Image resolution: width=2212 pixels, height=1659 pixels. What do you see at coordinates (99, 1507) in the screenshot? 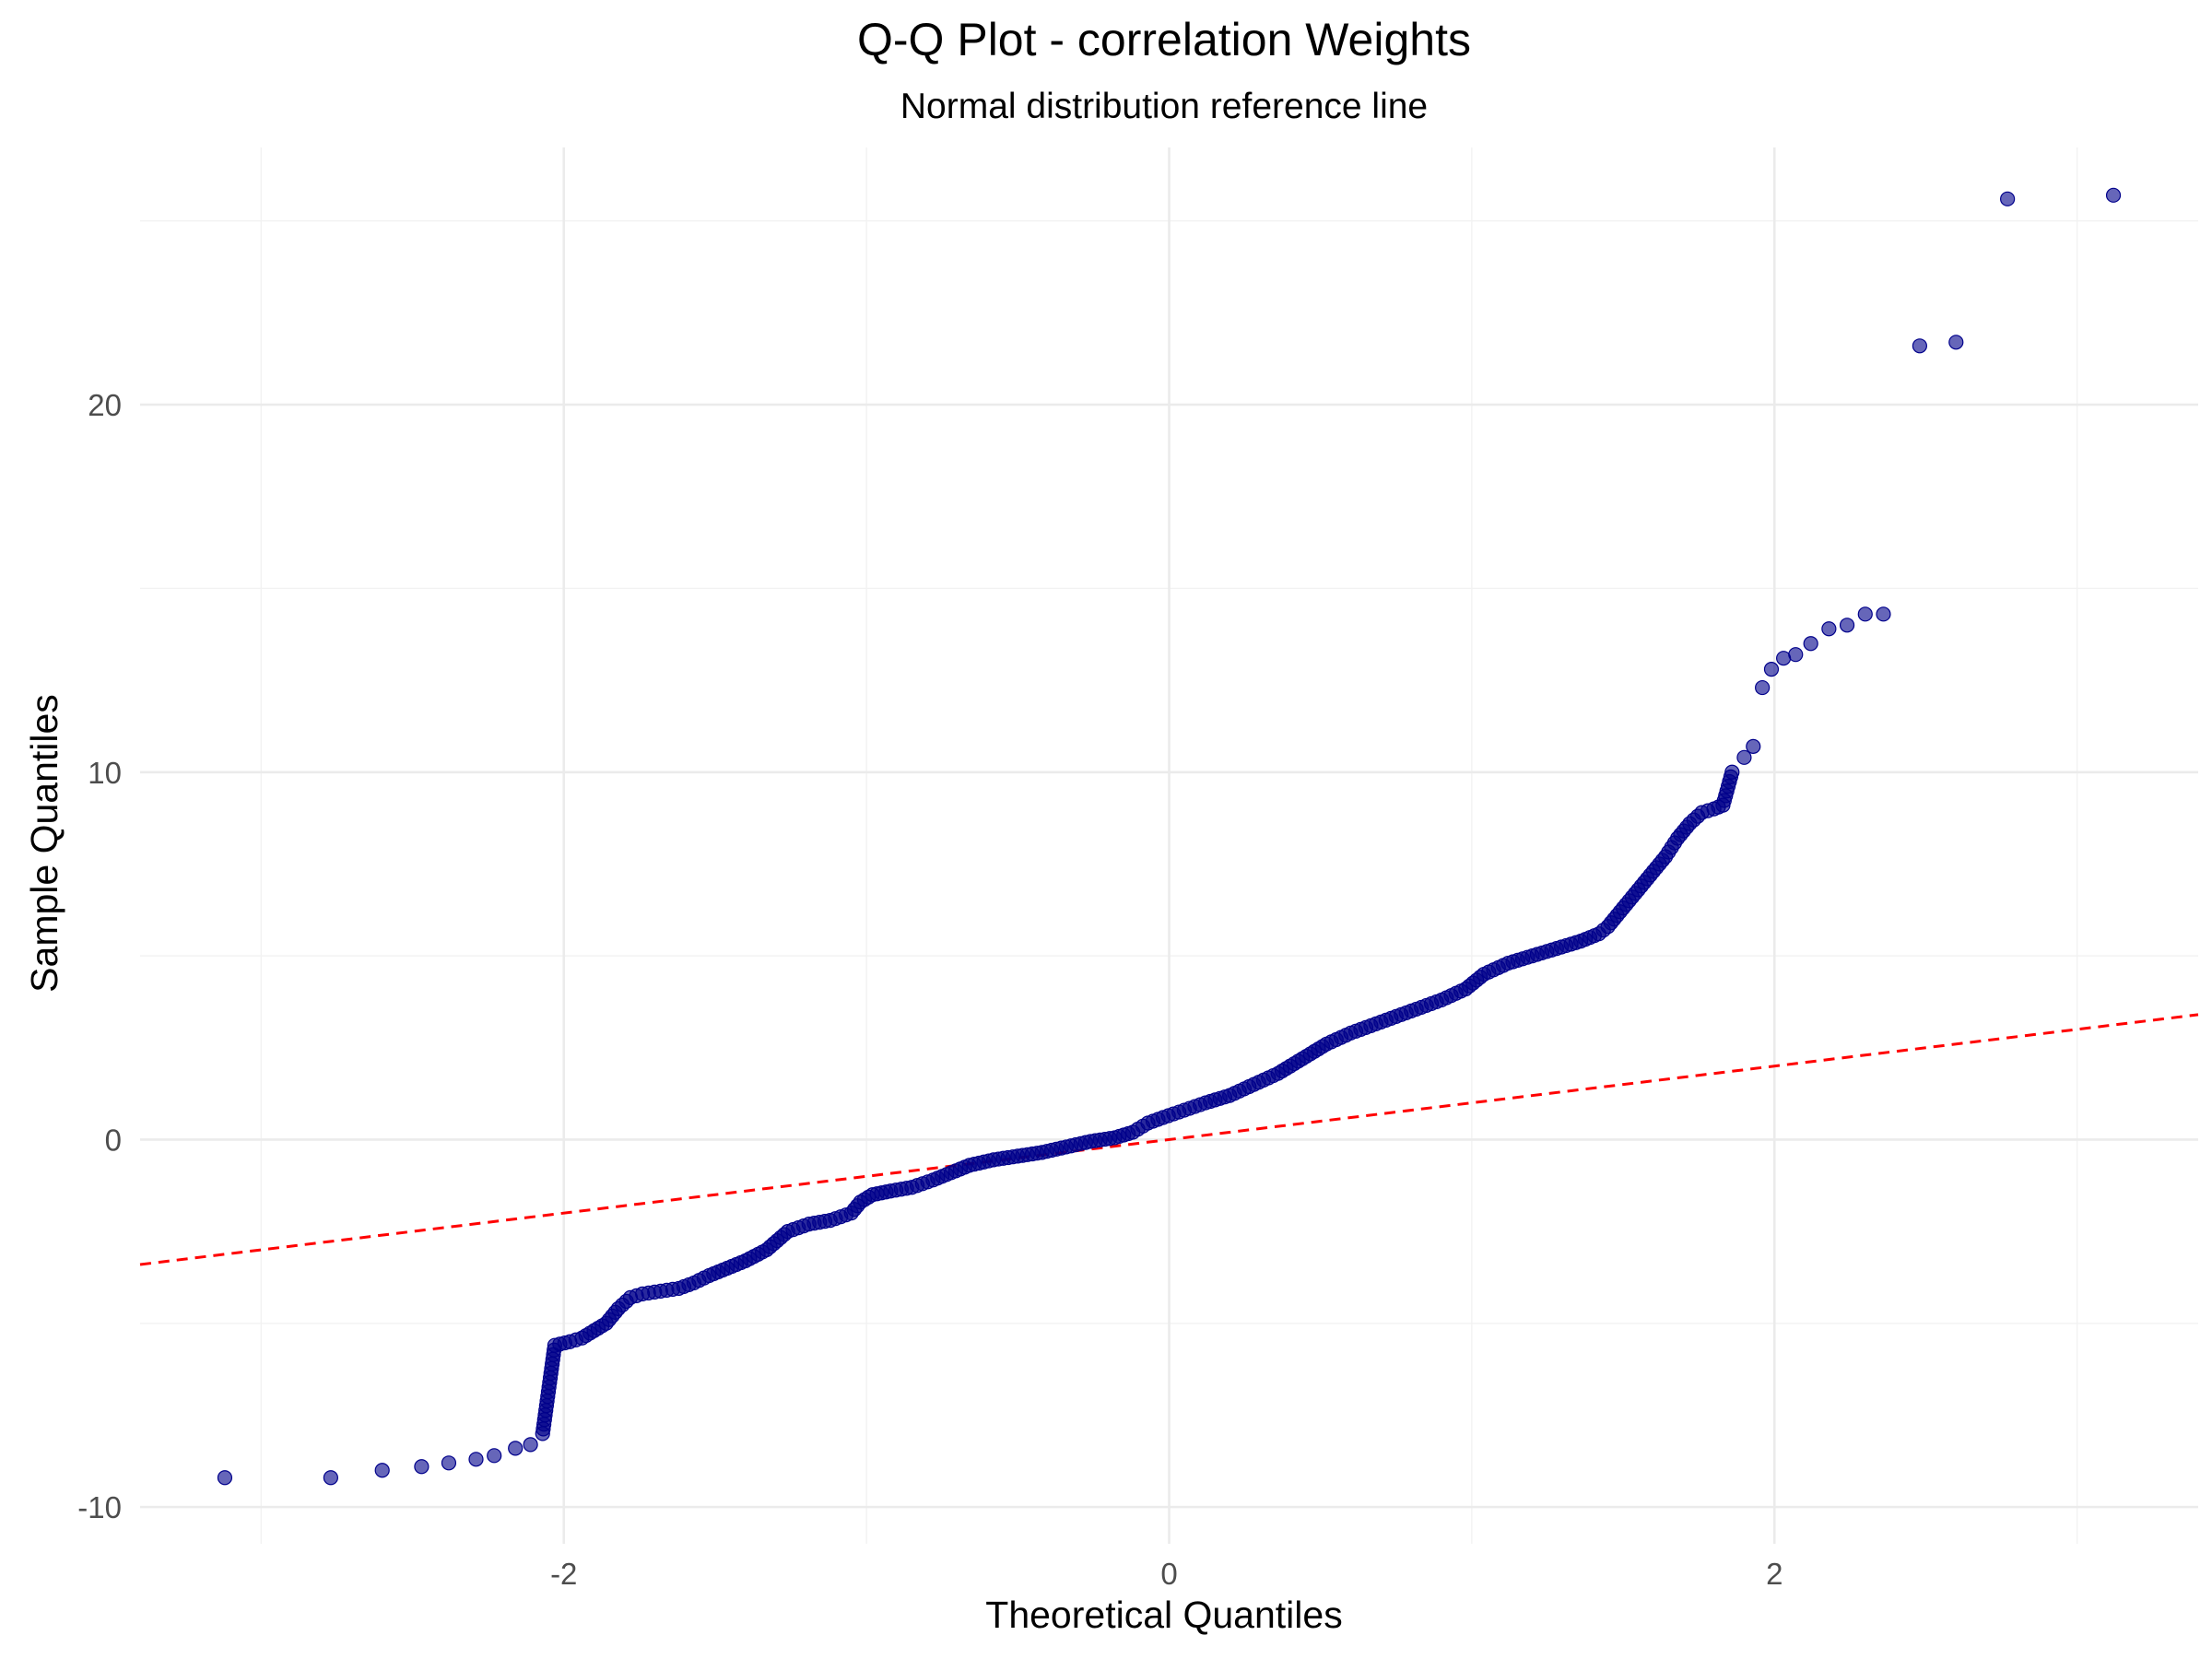
I see `y-tick-label: -10` at bounding box center [99, 1507].